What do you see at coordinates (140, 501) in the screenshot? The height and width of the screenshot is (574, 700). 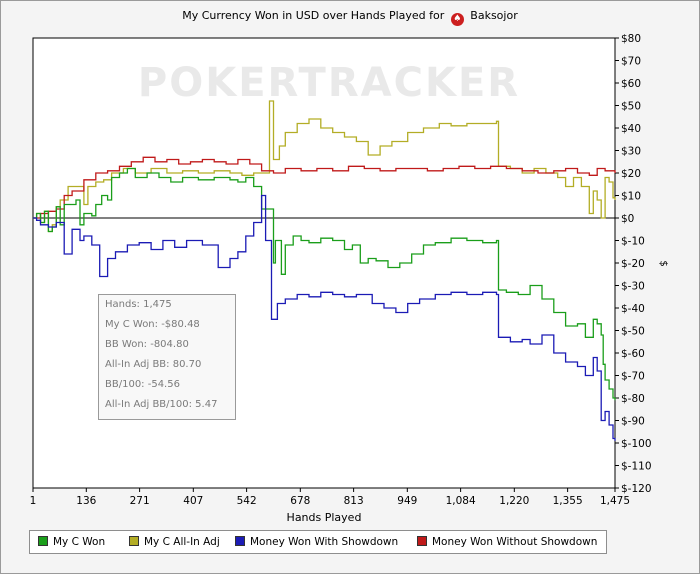 I see `x-tick-label: 271` at bounding box center [140, 501].